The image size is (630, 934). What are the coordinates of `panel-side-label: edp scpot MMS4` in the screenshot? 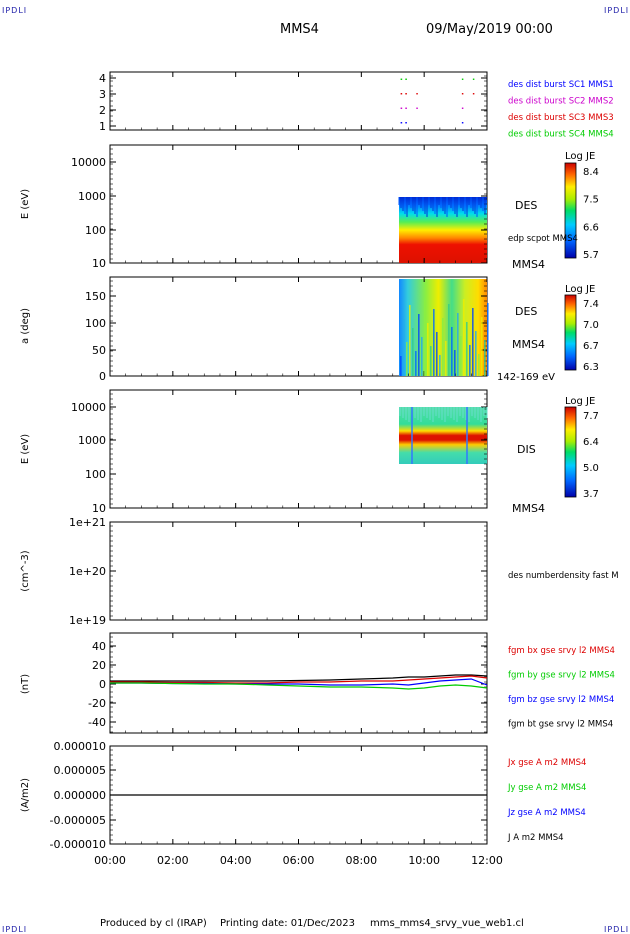 It's located at (543, 239).